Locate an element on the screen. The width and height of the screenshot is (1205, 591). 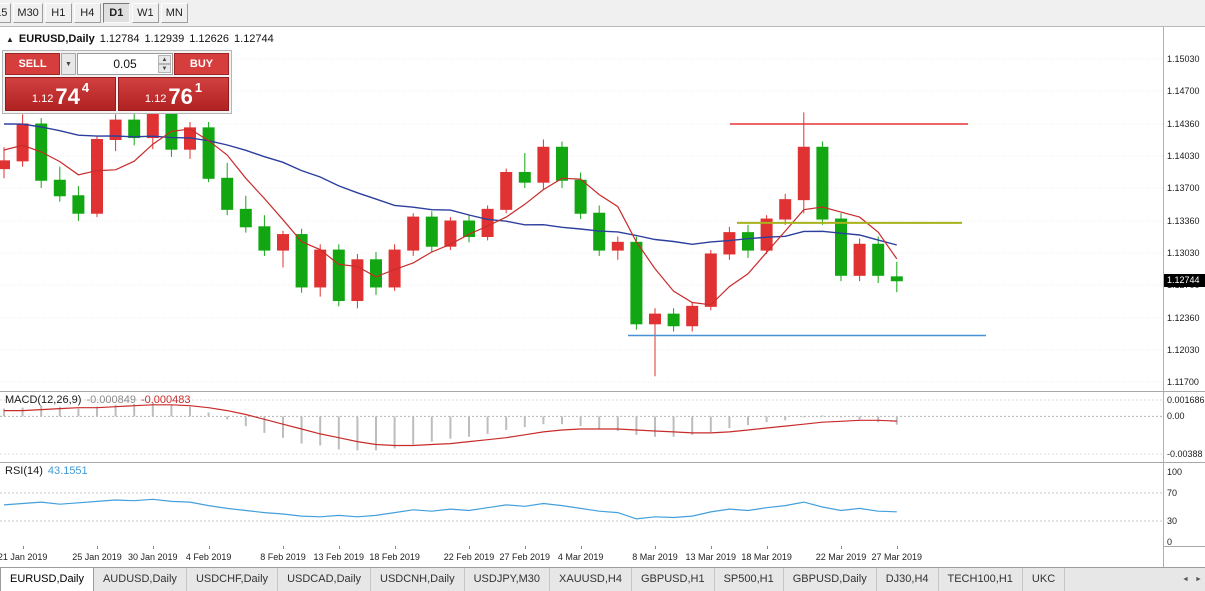
chart-active-icon: ▲ is located at coordinates (10, 39).